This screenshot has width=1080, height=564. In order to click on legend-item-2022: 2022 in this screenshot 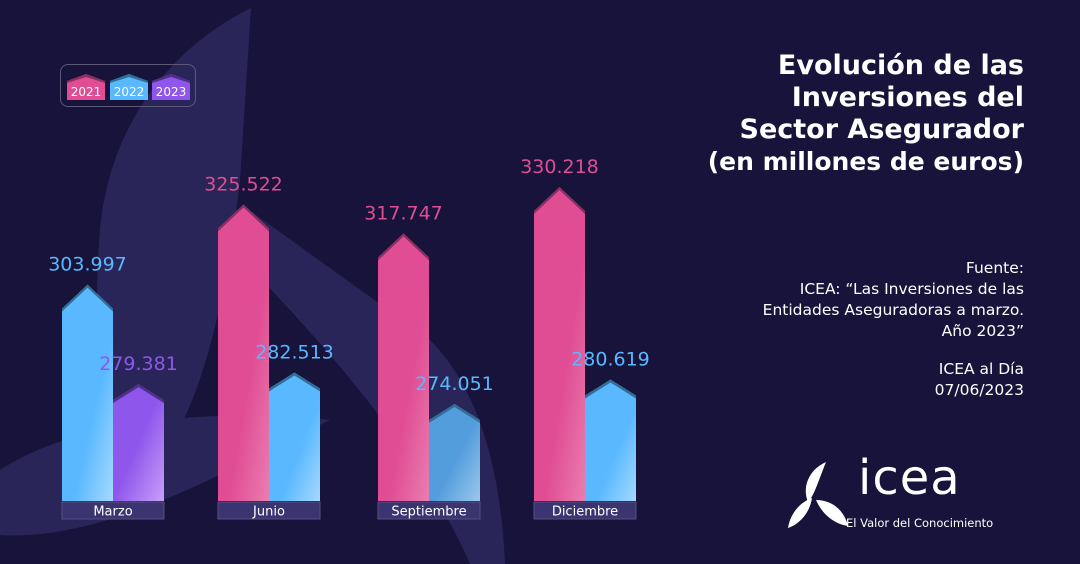, I will do `click(129, 87)`.